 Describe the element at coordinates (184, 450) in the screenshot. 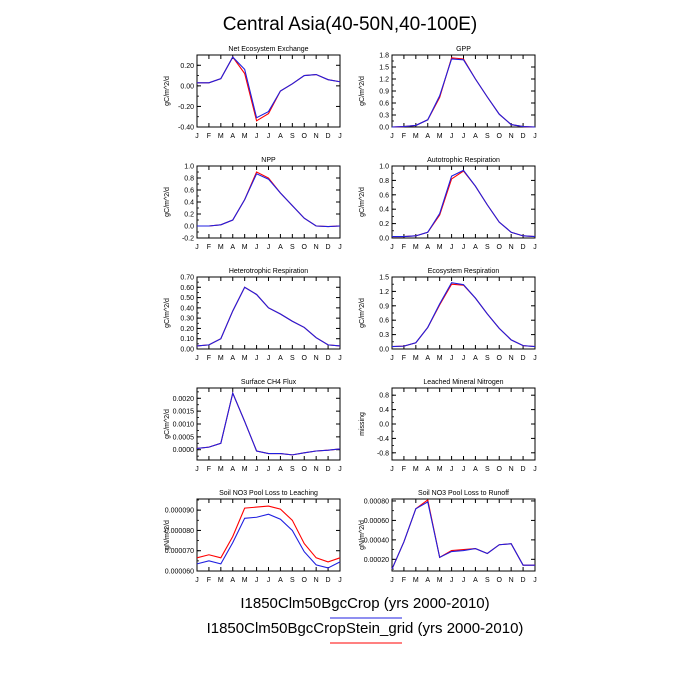

I see `y-tick-label: 0.0000` at that location.